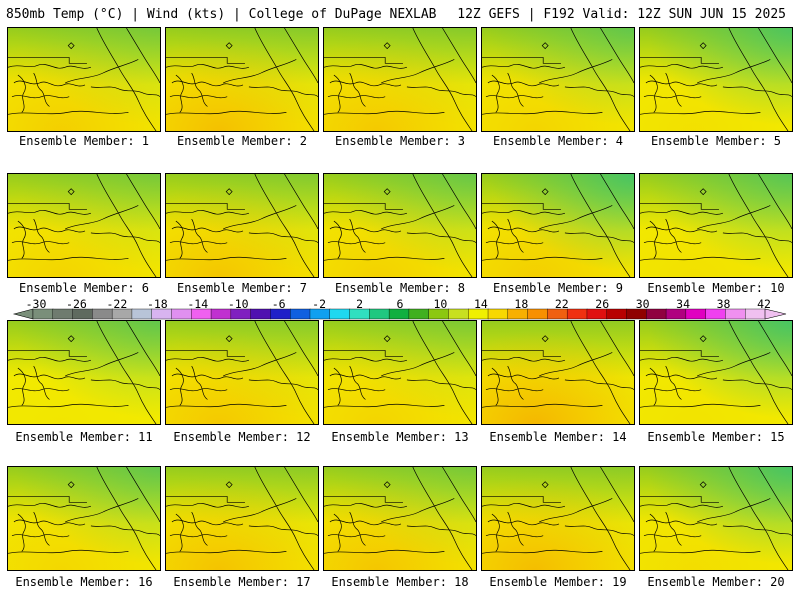  Describe the element at coordinates (716, 288) in the screenshot. I see `ensemble-member-label: Ensemble Member: 10` at that location.